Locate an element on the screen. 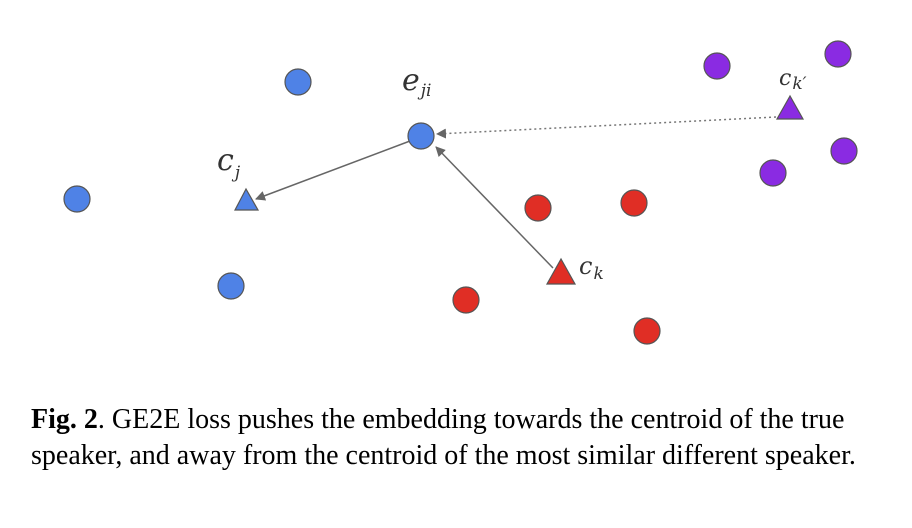  centroid-ck-prime is located at coordinates (790, 107).